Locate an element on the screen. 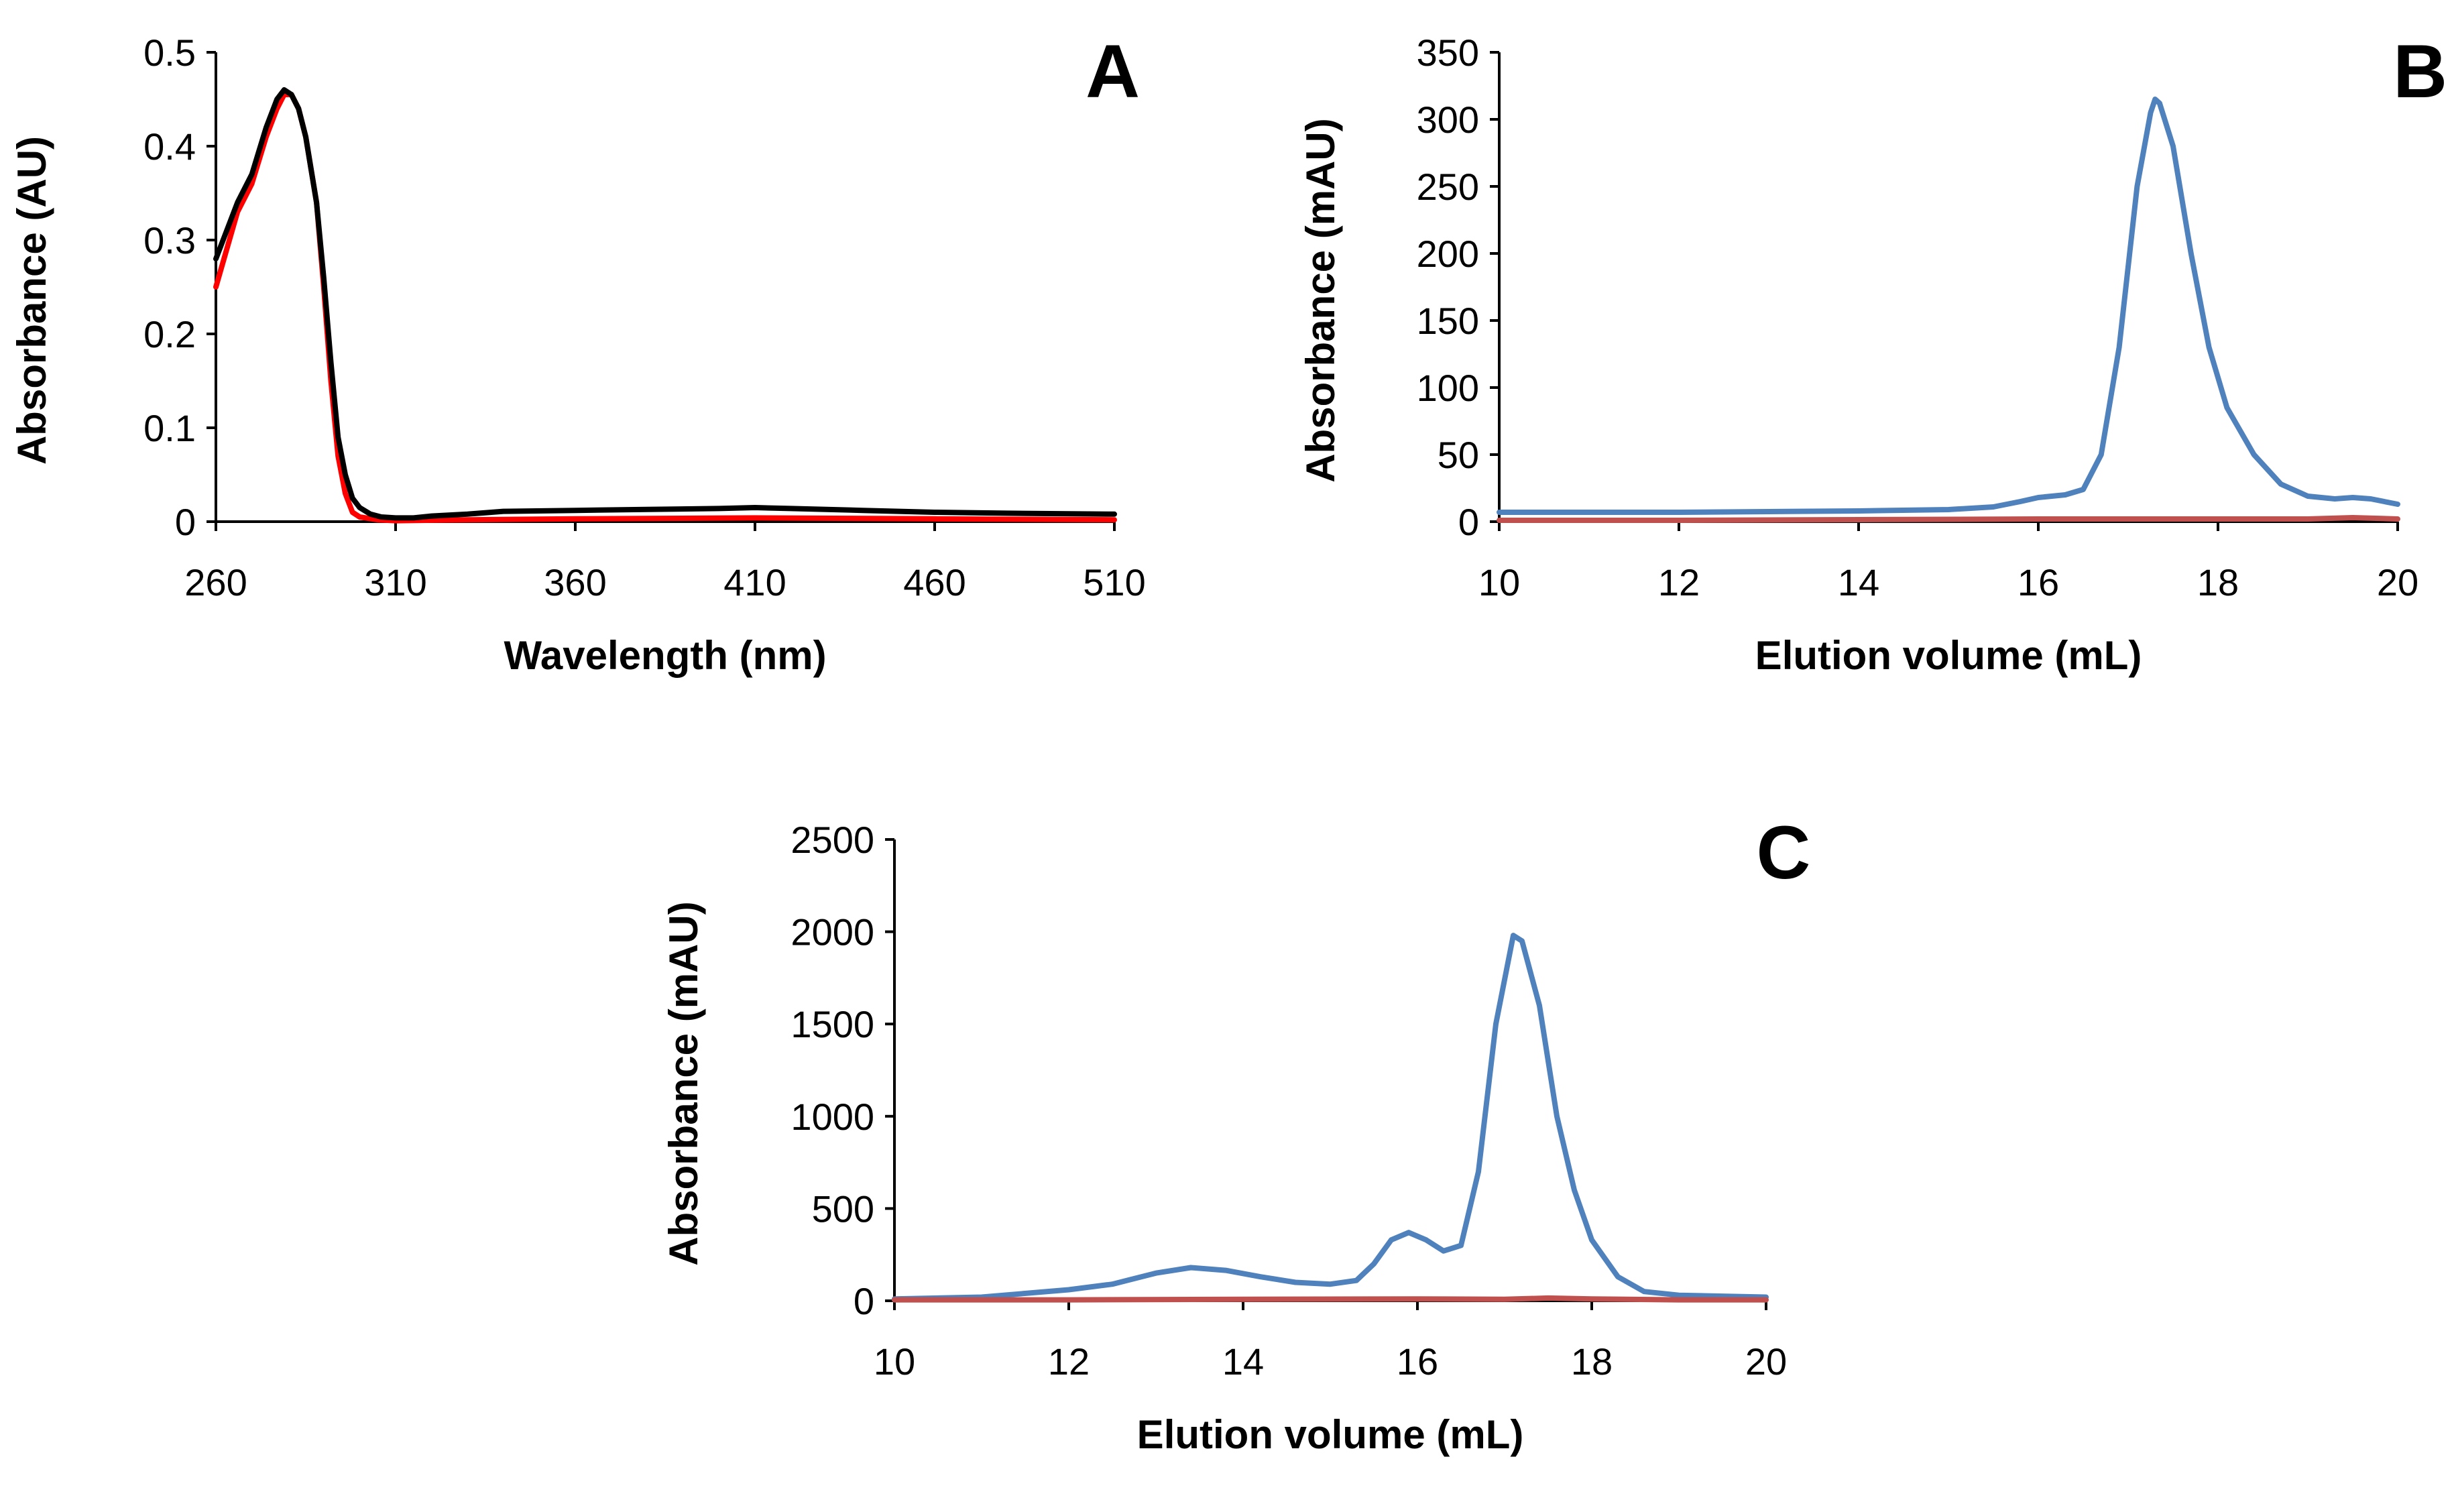 The image size is (2454, 1512). x-tick-label: 460 is located at coordinates (935, 582).